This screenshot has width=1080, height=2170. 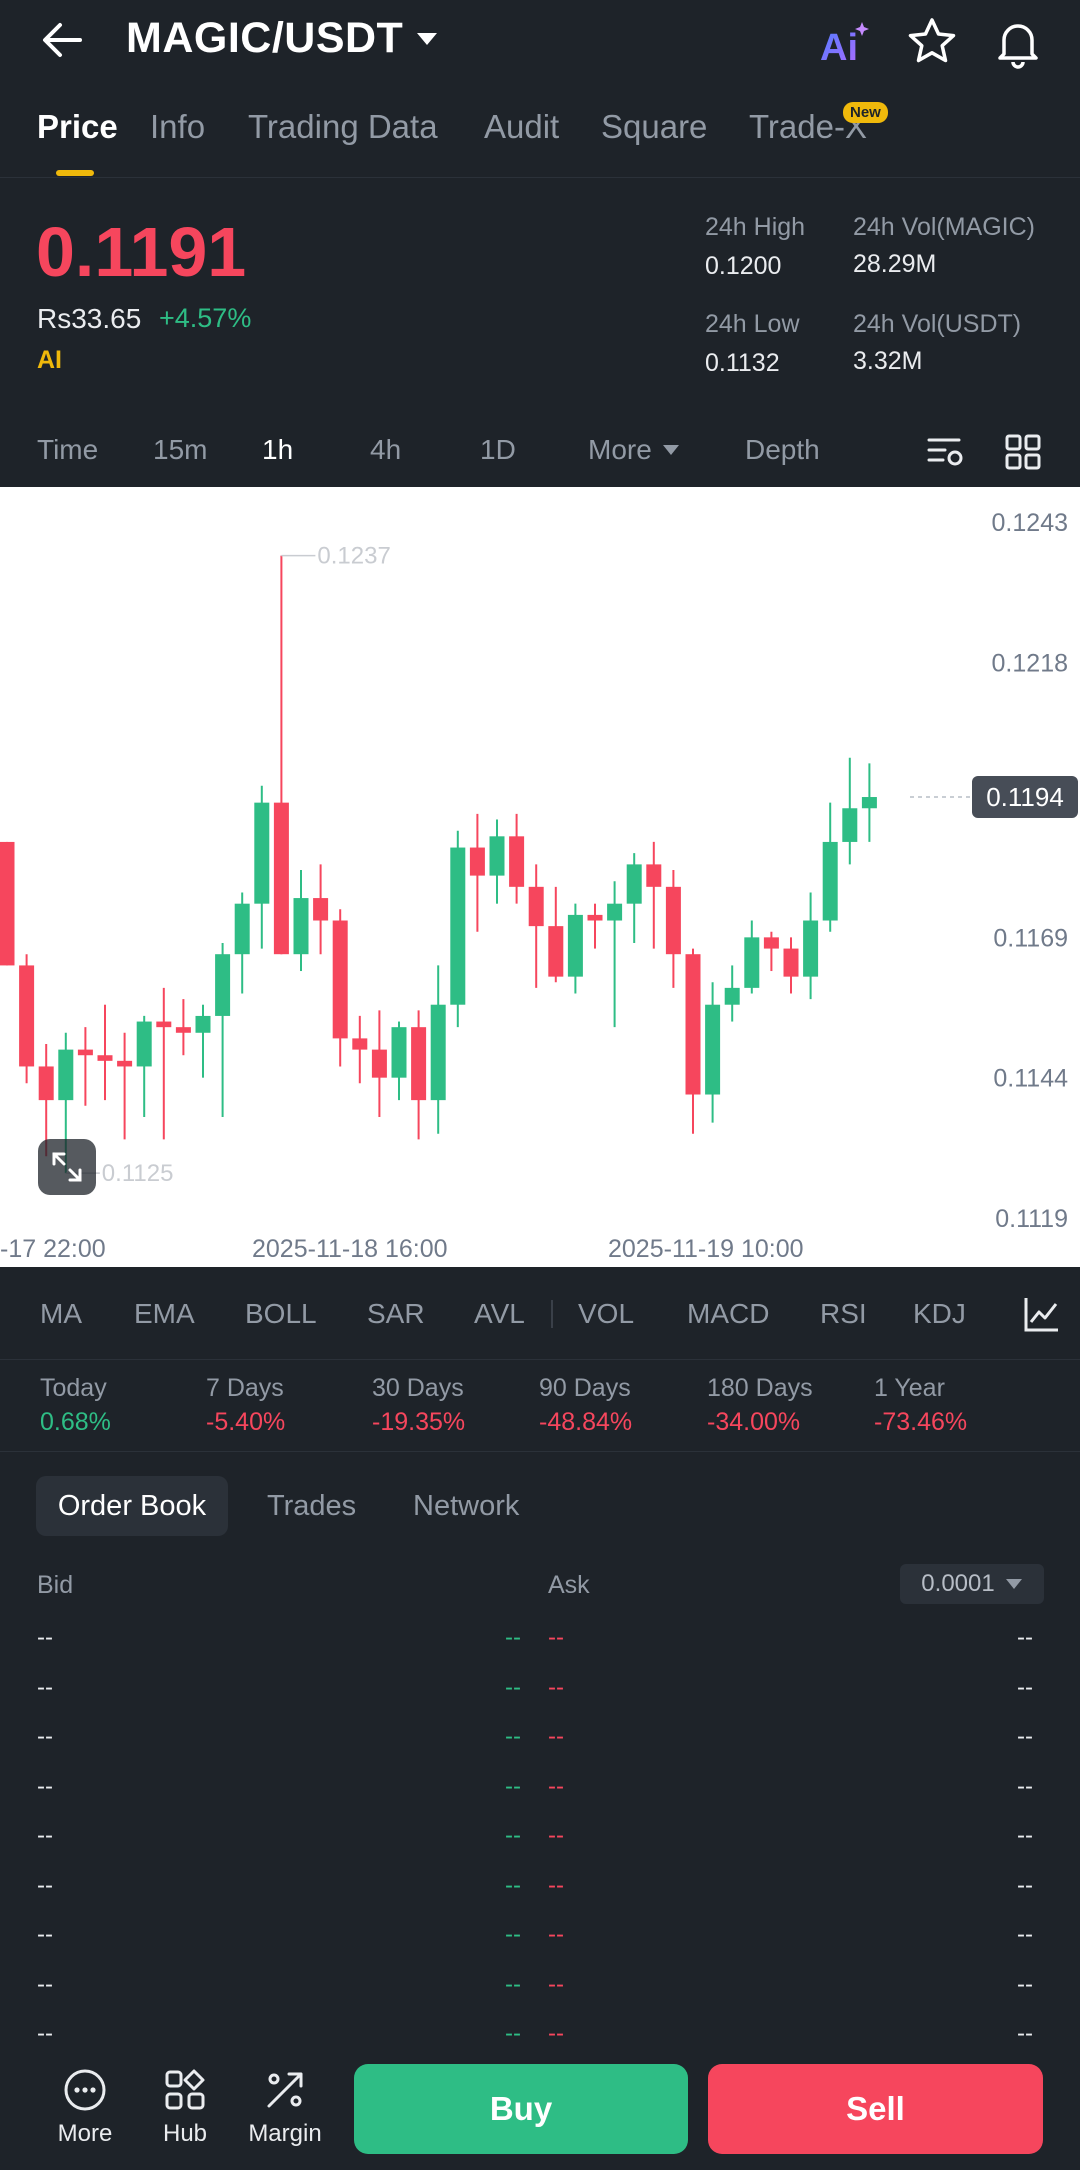 I want to click on interval-more: More, so click(x=634, y=450).